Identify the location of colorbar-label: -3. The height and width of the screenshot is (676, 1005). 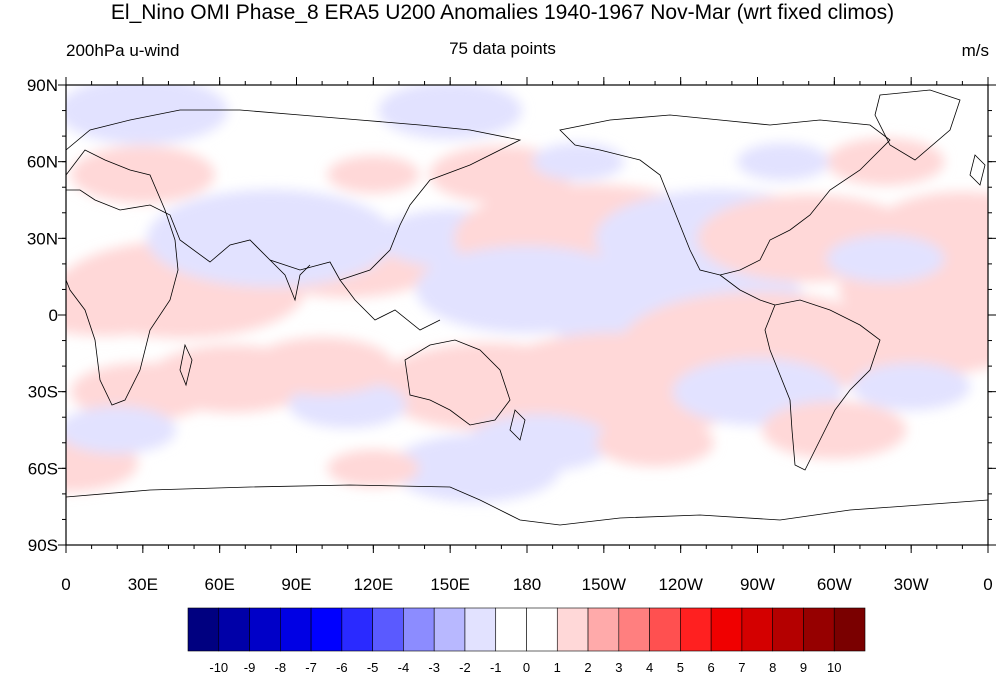
(434, 667).